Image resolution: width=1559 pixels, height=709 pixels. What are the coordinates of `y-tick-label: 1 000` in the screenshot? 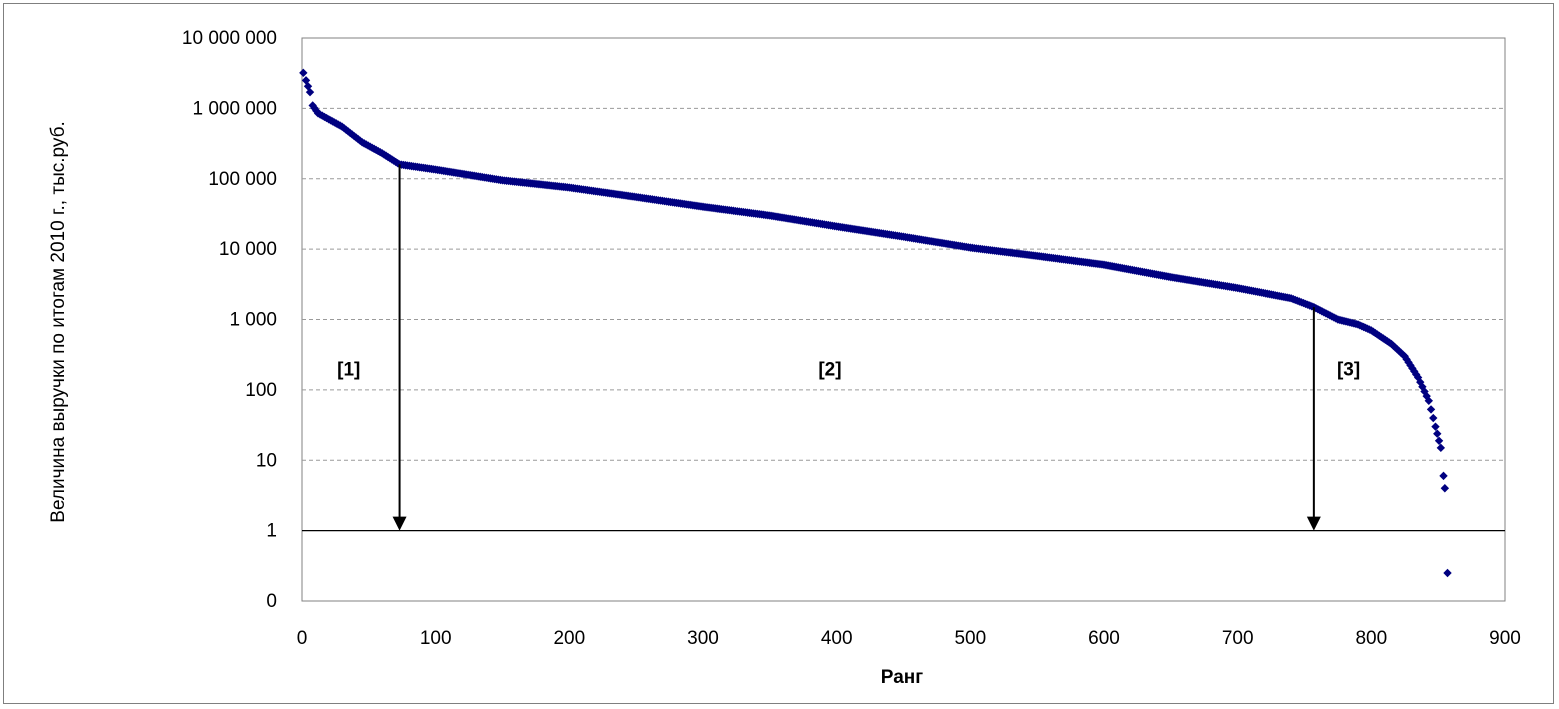 It's located at (253, 320).